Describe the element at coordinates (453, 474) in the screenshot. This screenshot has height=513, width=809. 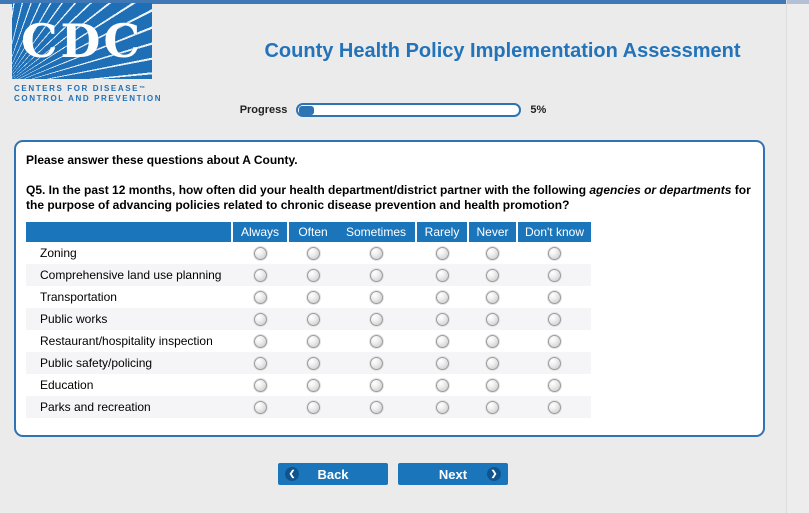
I see `next-button: Next ❯` at that location.